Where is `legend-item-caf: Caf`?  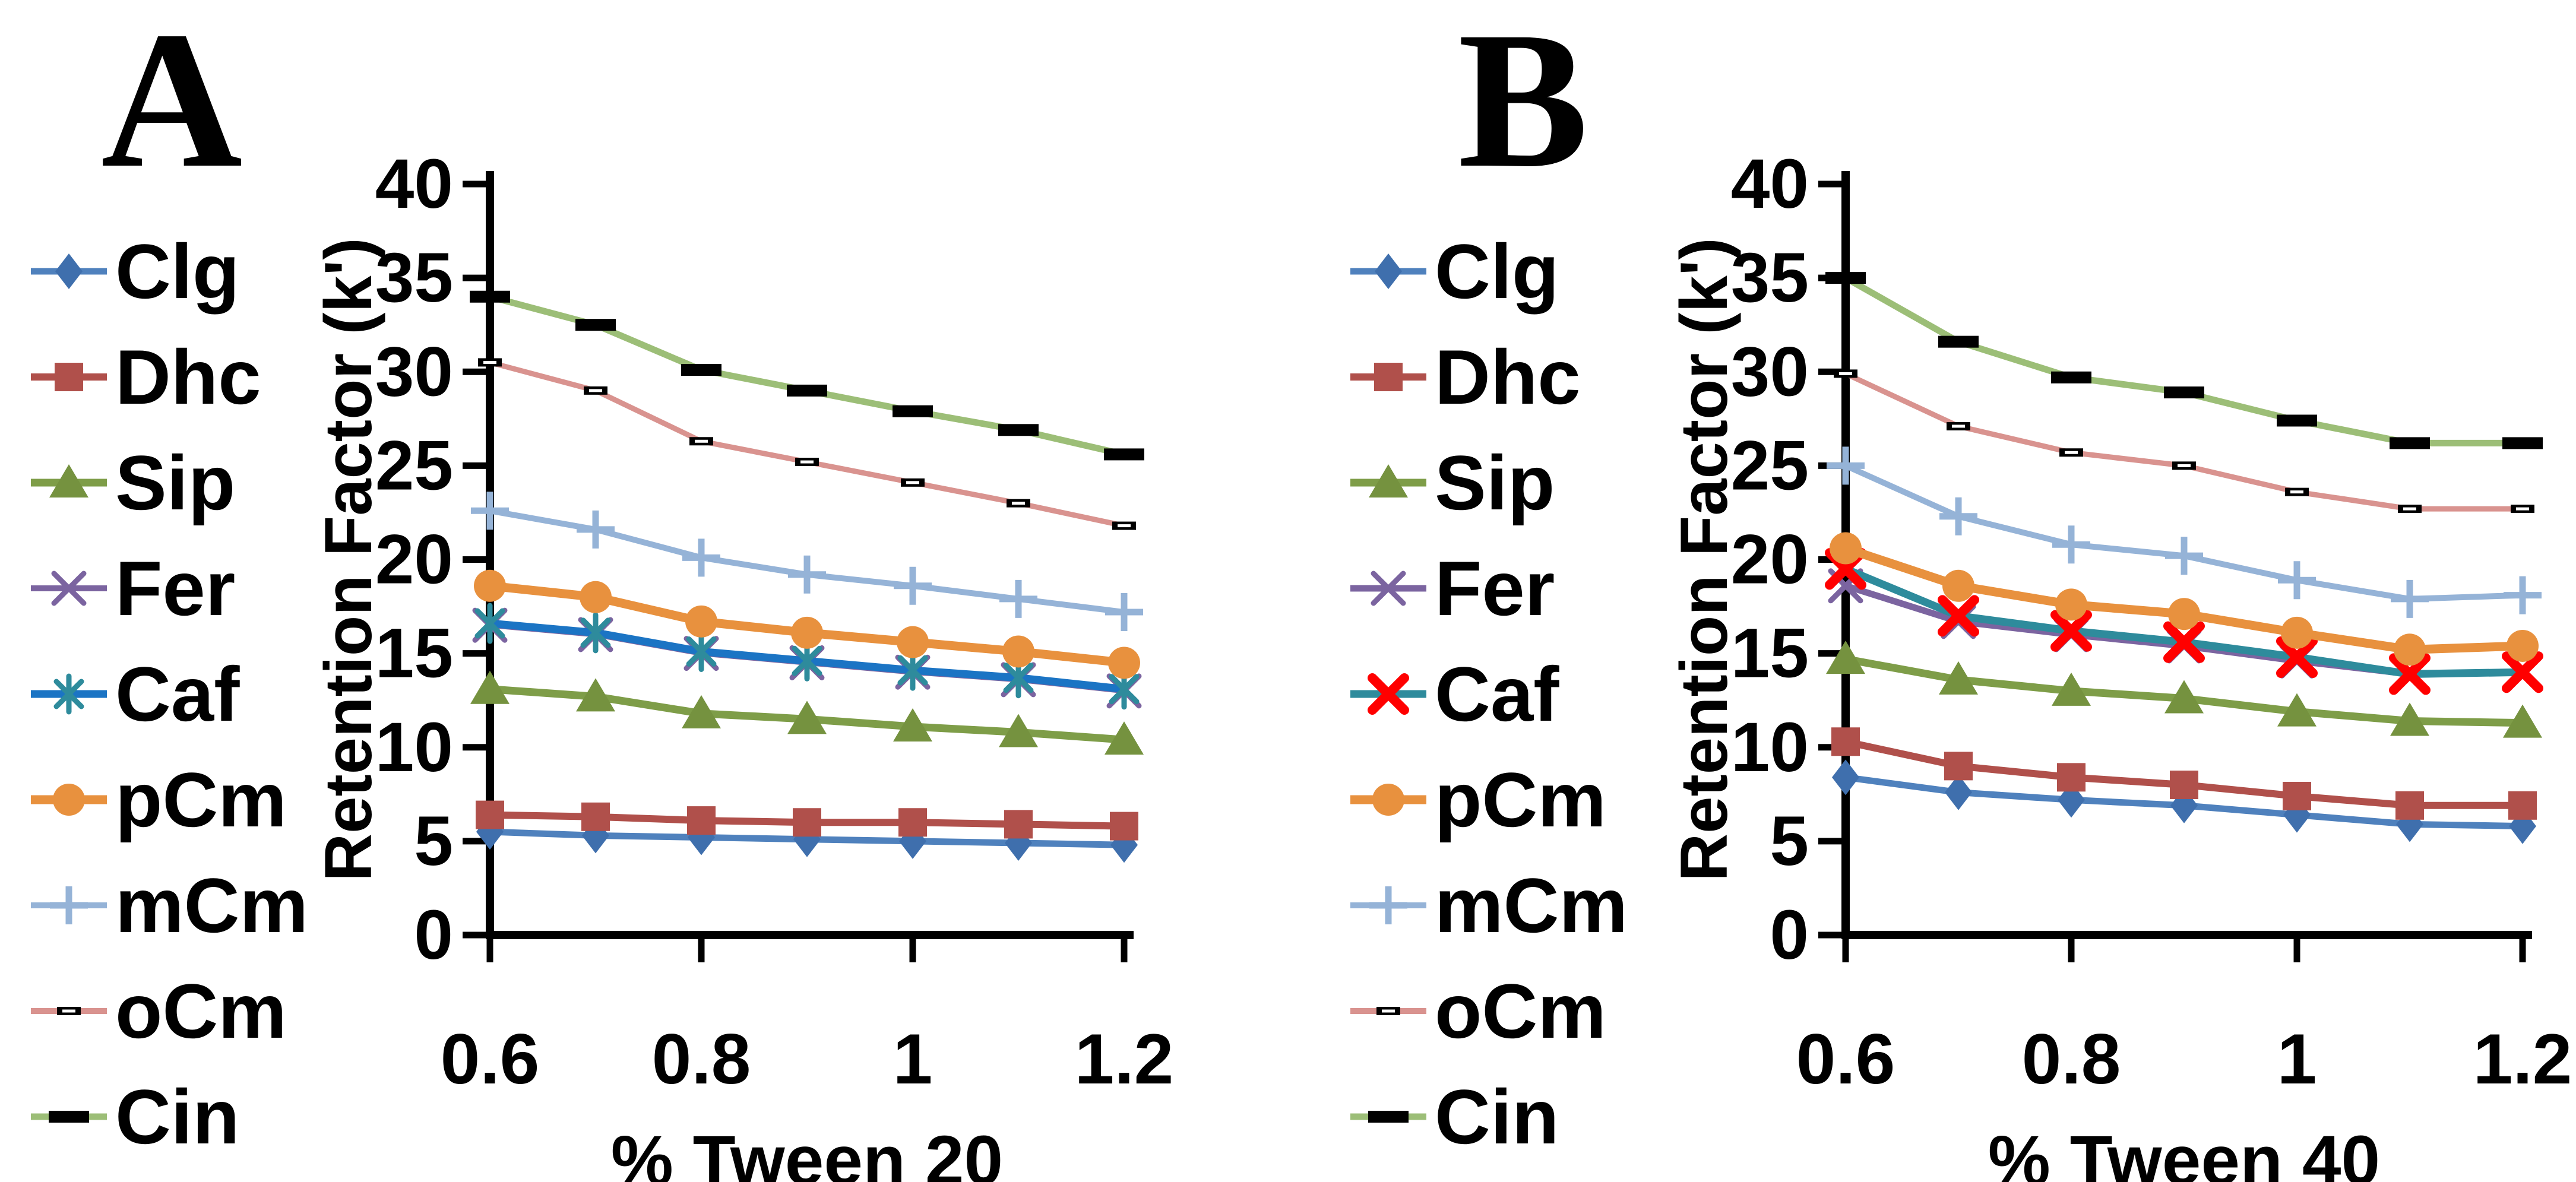
legend-item-caf: Caf is located at coordinates (169, 694).